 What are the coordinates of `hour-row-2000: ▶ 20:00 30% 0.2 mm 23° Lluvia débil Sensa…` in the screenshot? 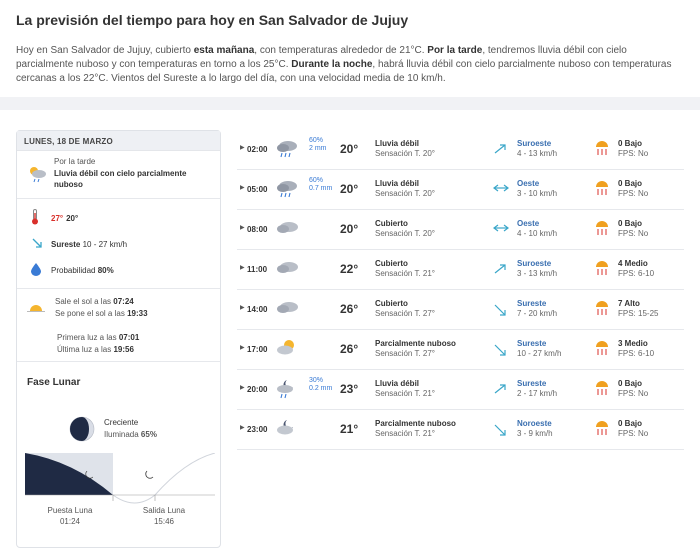 It's located at (460, 390).